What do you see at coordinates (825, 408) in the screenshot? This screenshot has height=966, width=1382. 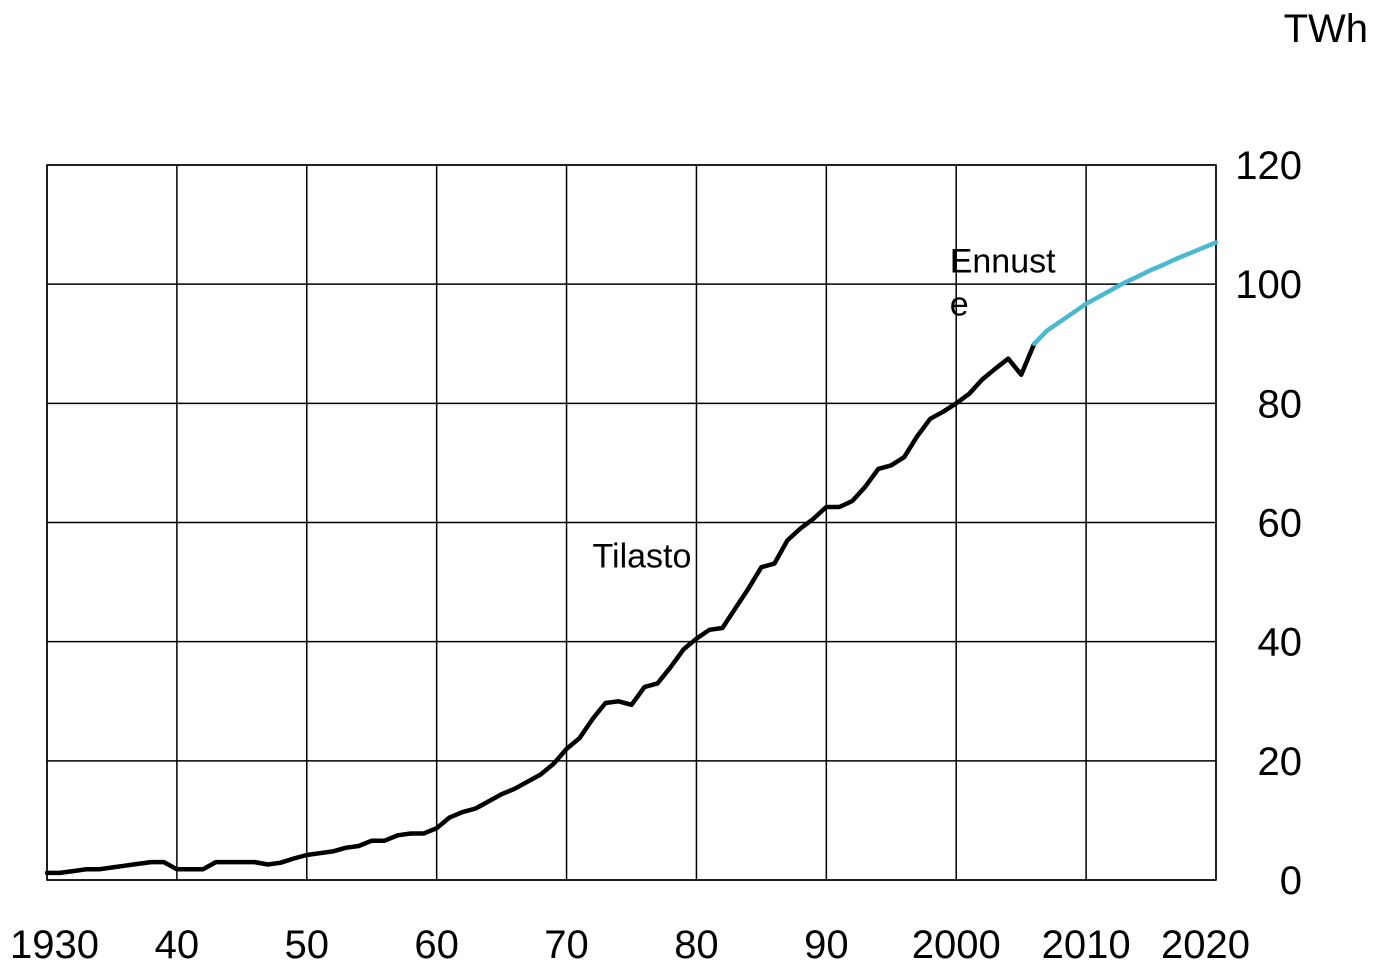 I see `annotations: Ennust e Tilasto` at bounding box center [825, 408].